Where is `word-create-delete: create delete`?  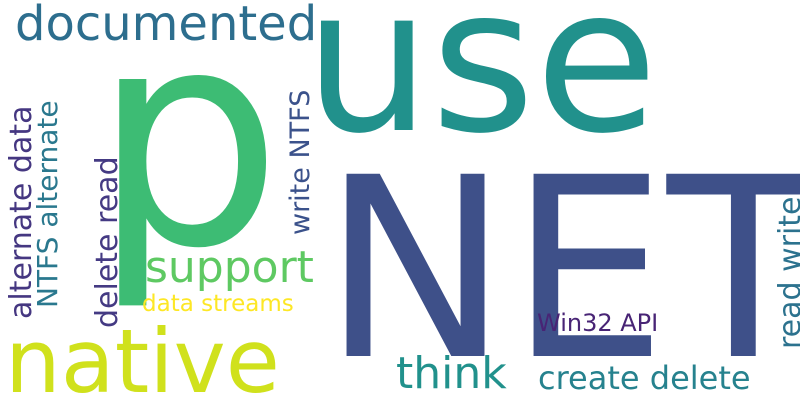 word-create-delete: create delete is located at coordinates (644, 378).